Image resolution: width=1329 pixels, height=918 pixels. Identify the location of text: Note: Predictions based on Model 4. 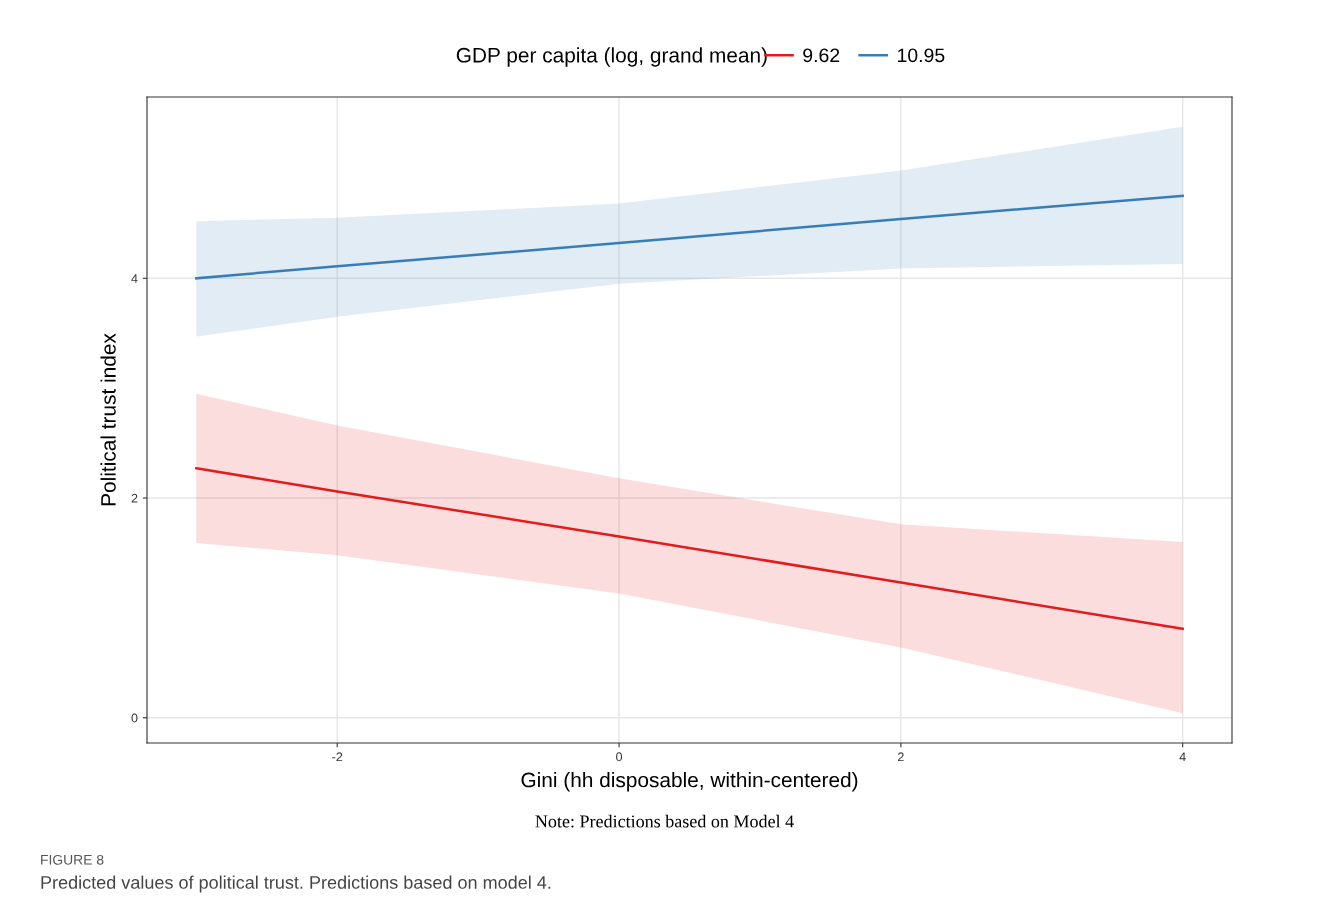
(664, 821).